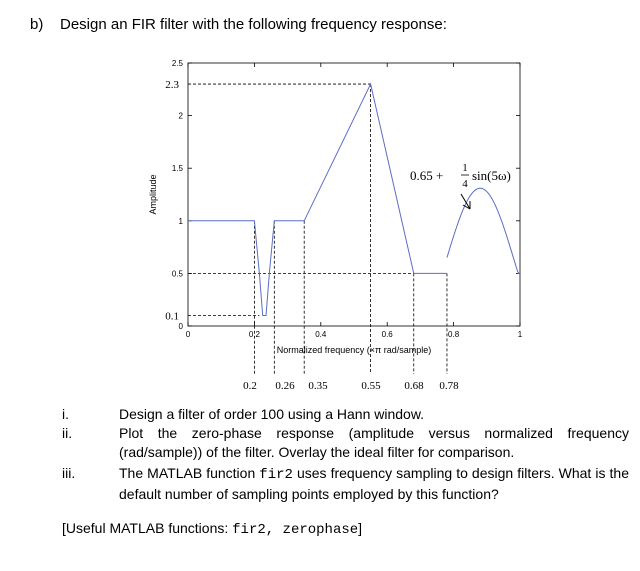  I want to click on question-number: ii., so click(67, 433).